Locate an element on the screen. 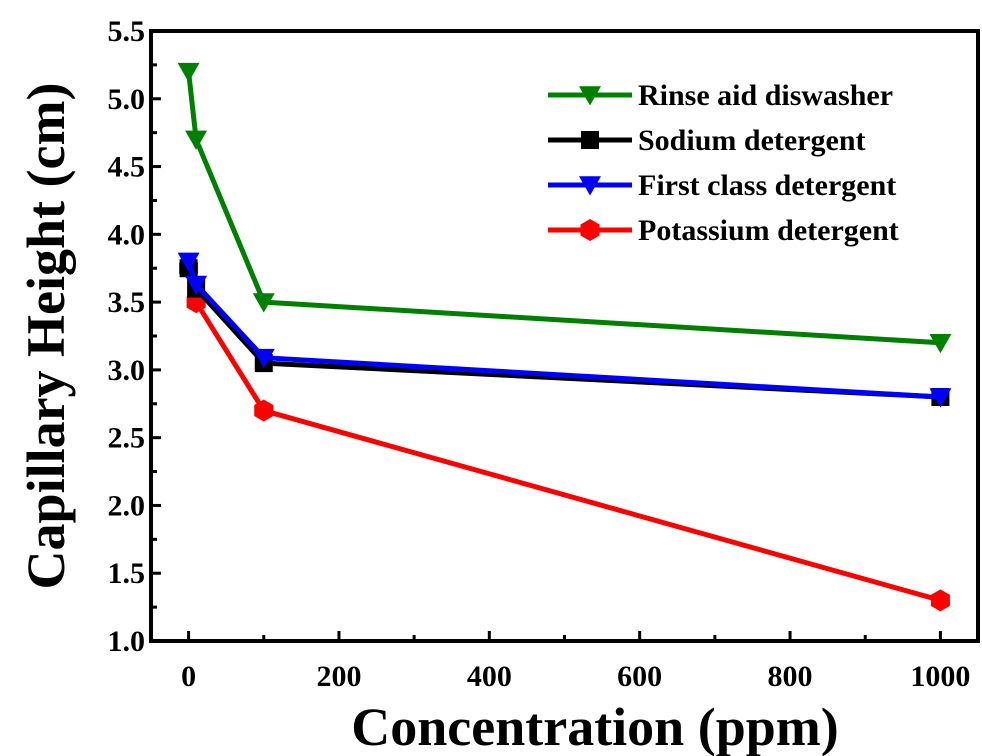 The image size is (982, 756). y-tick-label: 5.5 is located at coordinates (127, 31).